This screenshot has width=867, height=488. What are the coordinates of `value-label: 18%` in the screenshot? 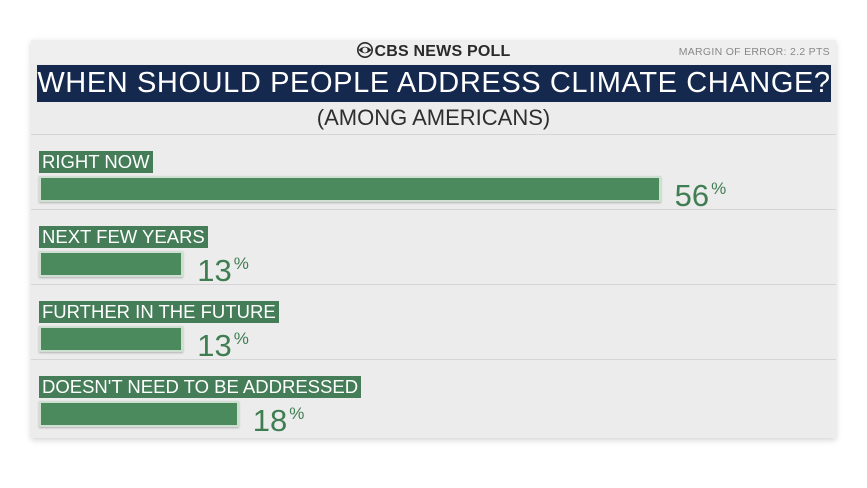 It's located at (279, 417).